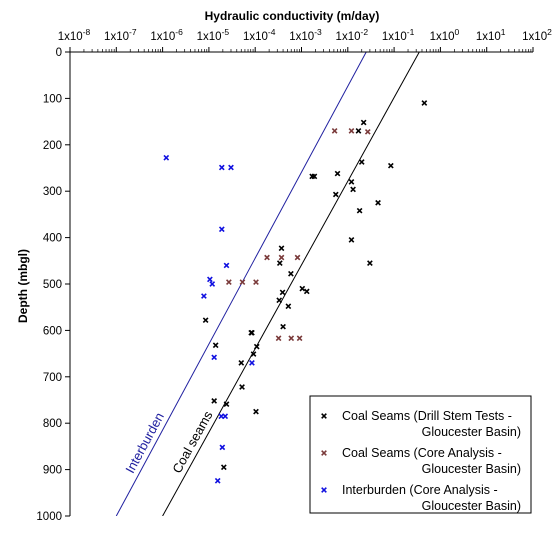 This screenshot has height=539, width=559. What do you see at coordinates (74, 35) in the screenshot?
I see `x-tick-label: 1x10⁻⁸` at bounding box center [74, 35].